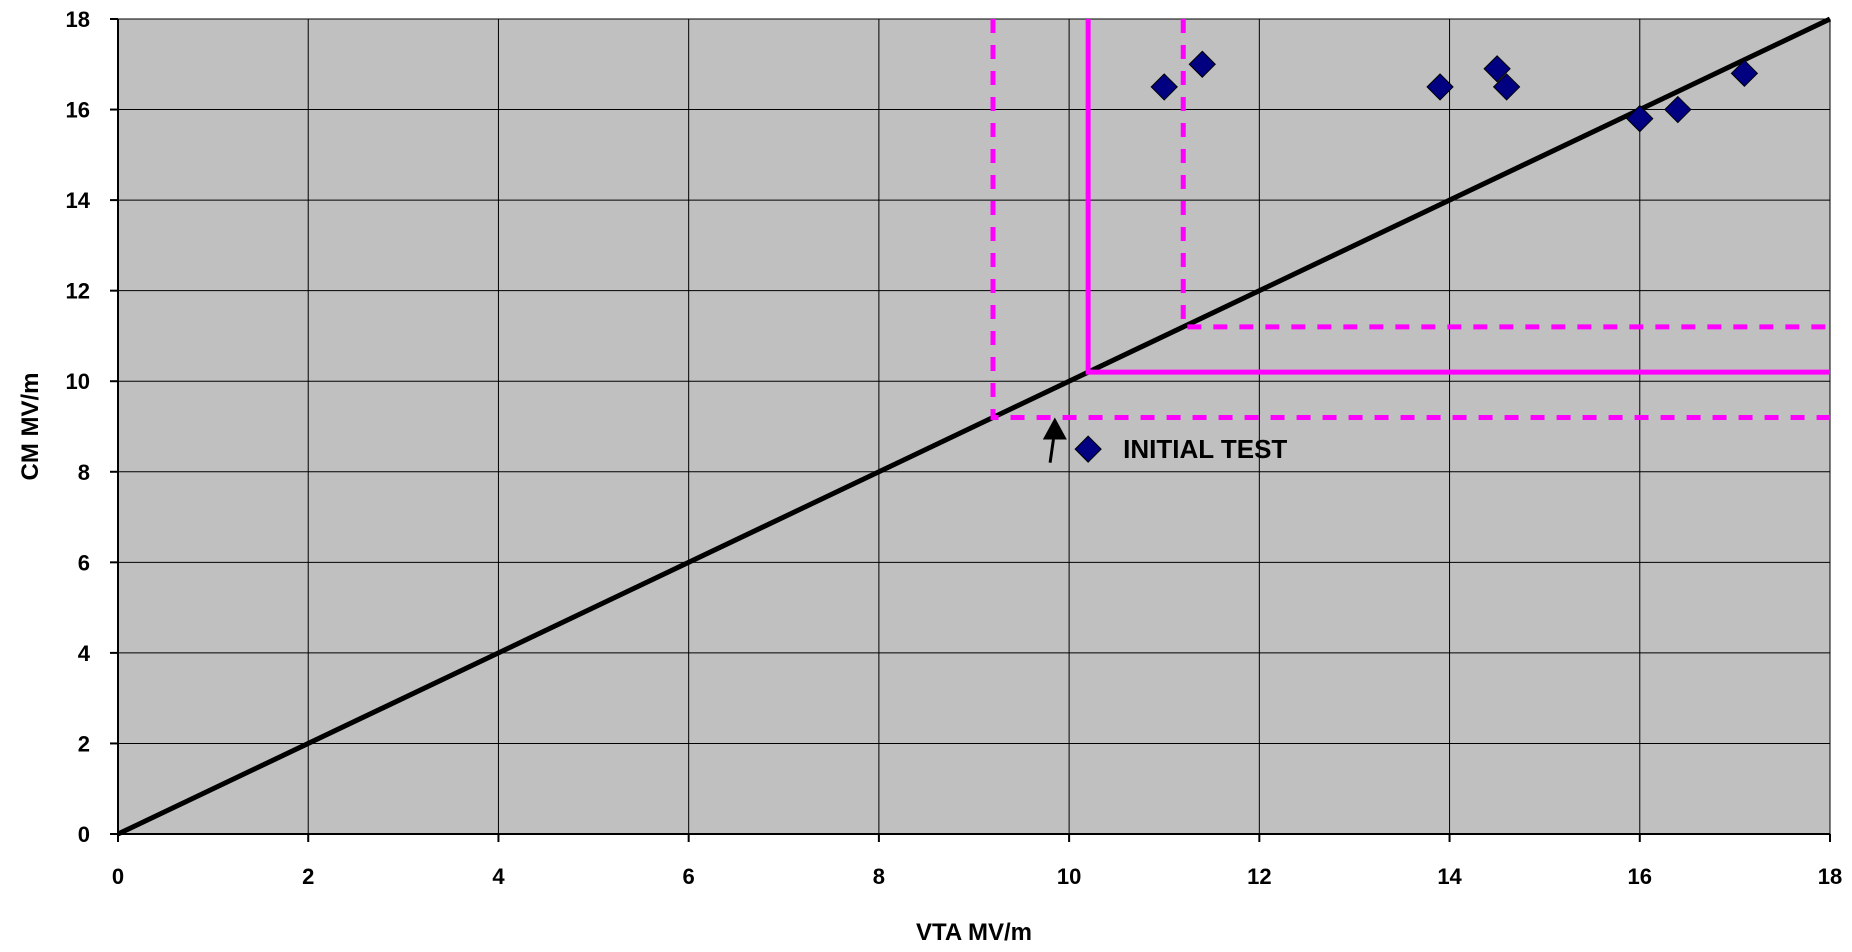 This screenshot has height=952, width=1852. What do you see at coordinates (30, 427) in the screenshot?
I see `y-axis-title: CM MV/m` at bounding box center [30, 427].